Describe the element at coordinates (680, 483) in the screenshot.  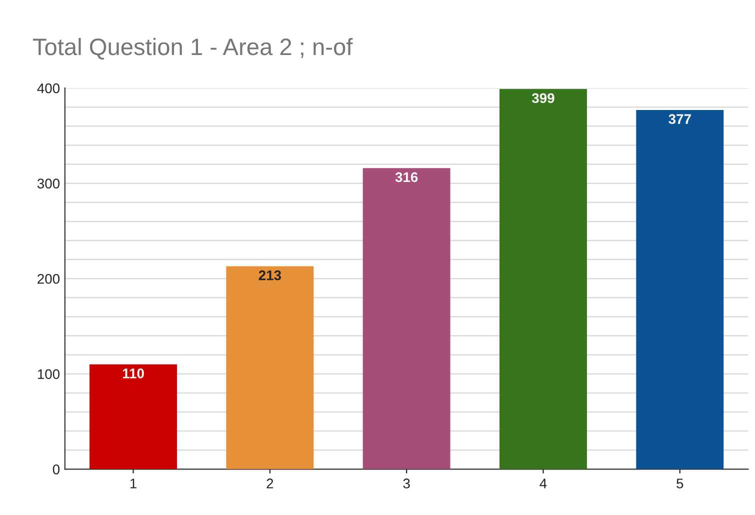
I see `x-tick-label: 5` at that location.